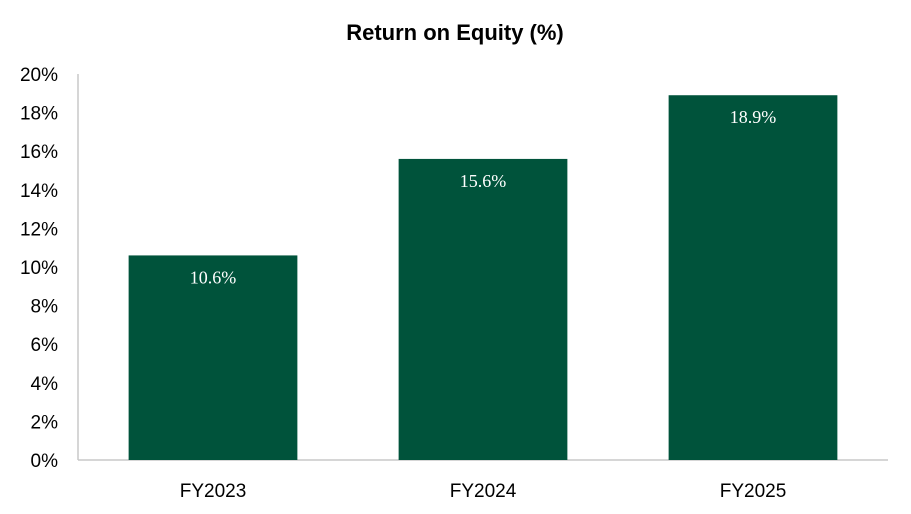 The width and height of the screenshot is (911, 514). What do you see at coordinates (45, 461) in the screenshot?
I see `y-tick-label: 0%` at bounding box center [45, 461].